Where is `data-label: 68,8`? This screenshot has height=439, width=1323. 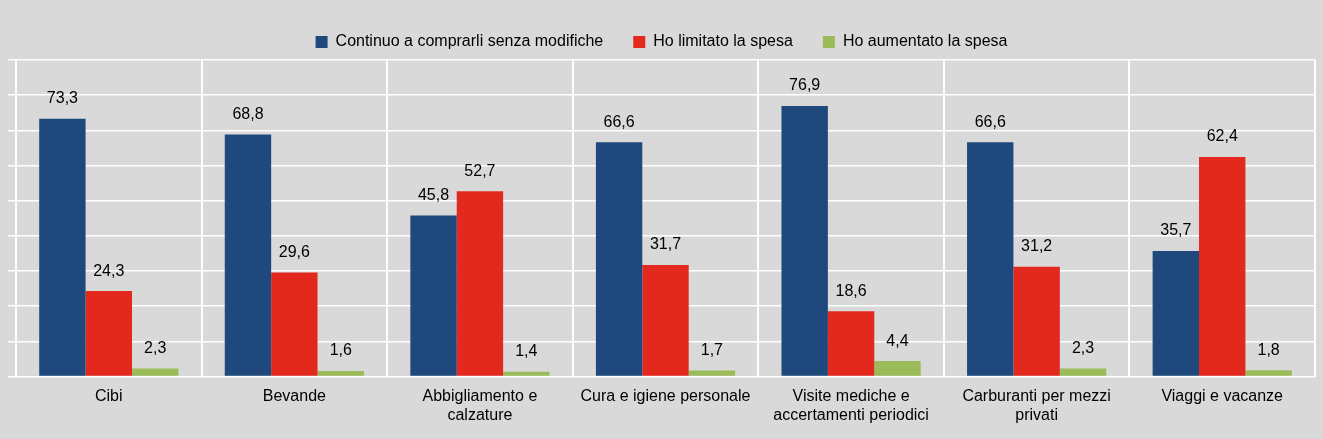
data-label: 68,8 is located at coordinates (248, 113).